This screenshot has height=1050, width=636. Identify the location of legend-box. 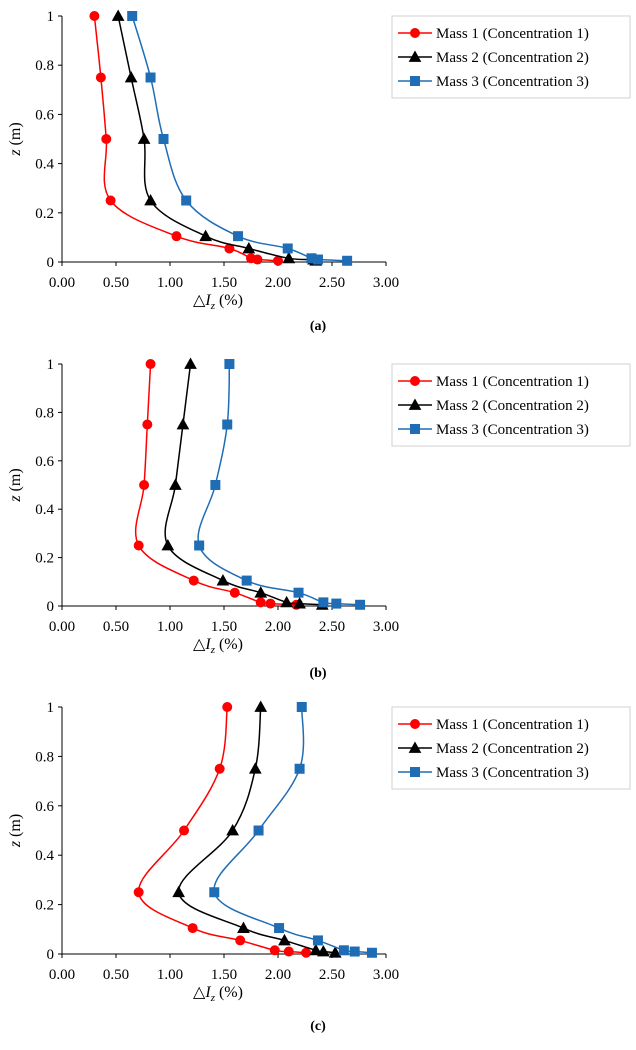
(511, 57).